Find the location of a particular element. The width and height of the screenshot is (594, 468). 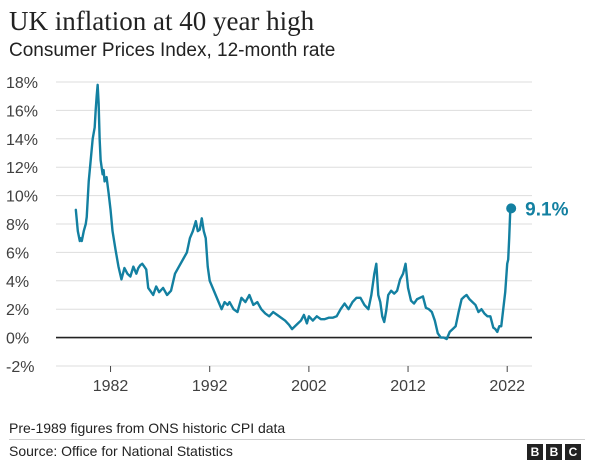

y-tick-label: 10% is located at coordinates (22, 197).